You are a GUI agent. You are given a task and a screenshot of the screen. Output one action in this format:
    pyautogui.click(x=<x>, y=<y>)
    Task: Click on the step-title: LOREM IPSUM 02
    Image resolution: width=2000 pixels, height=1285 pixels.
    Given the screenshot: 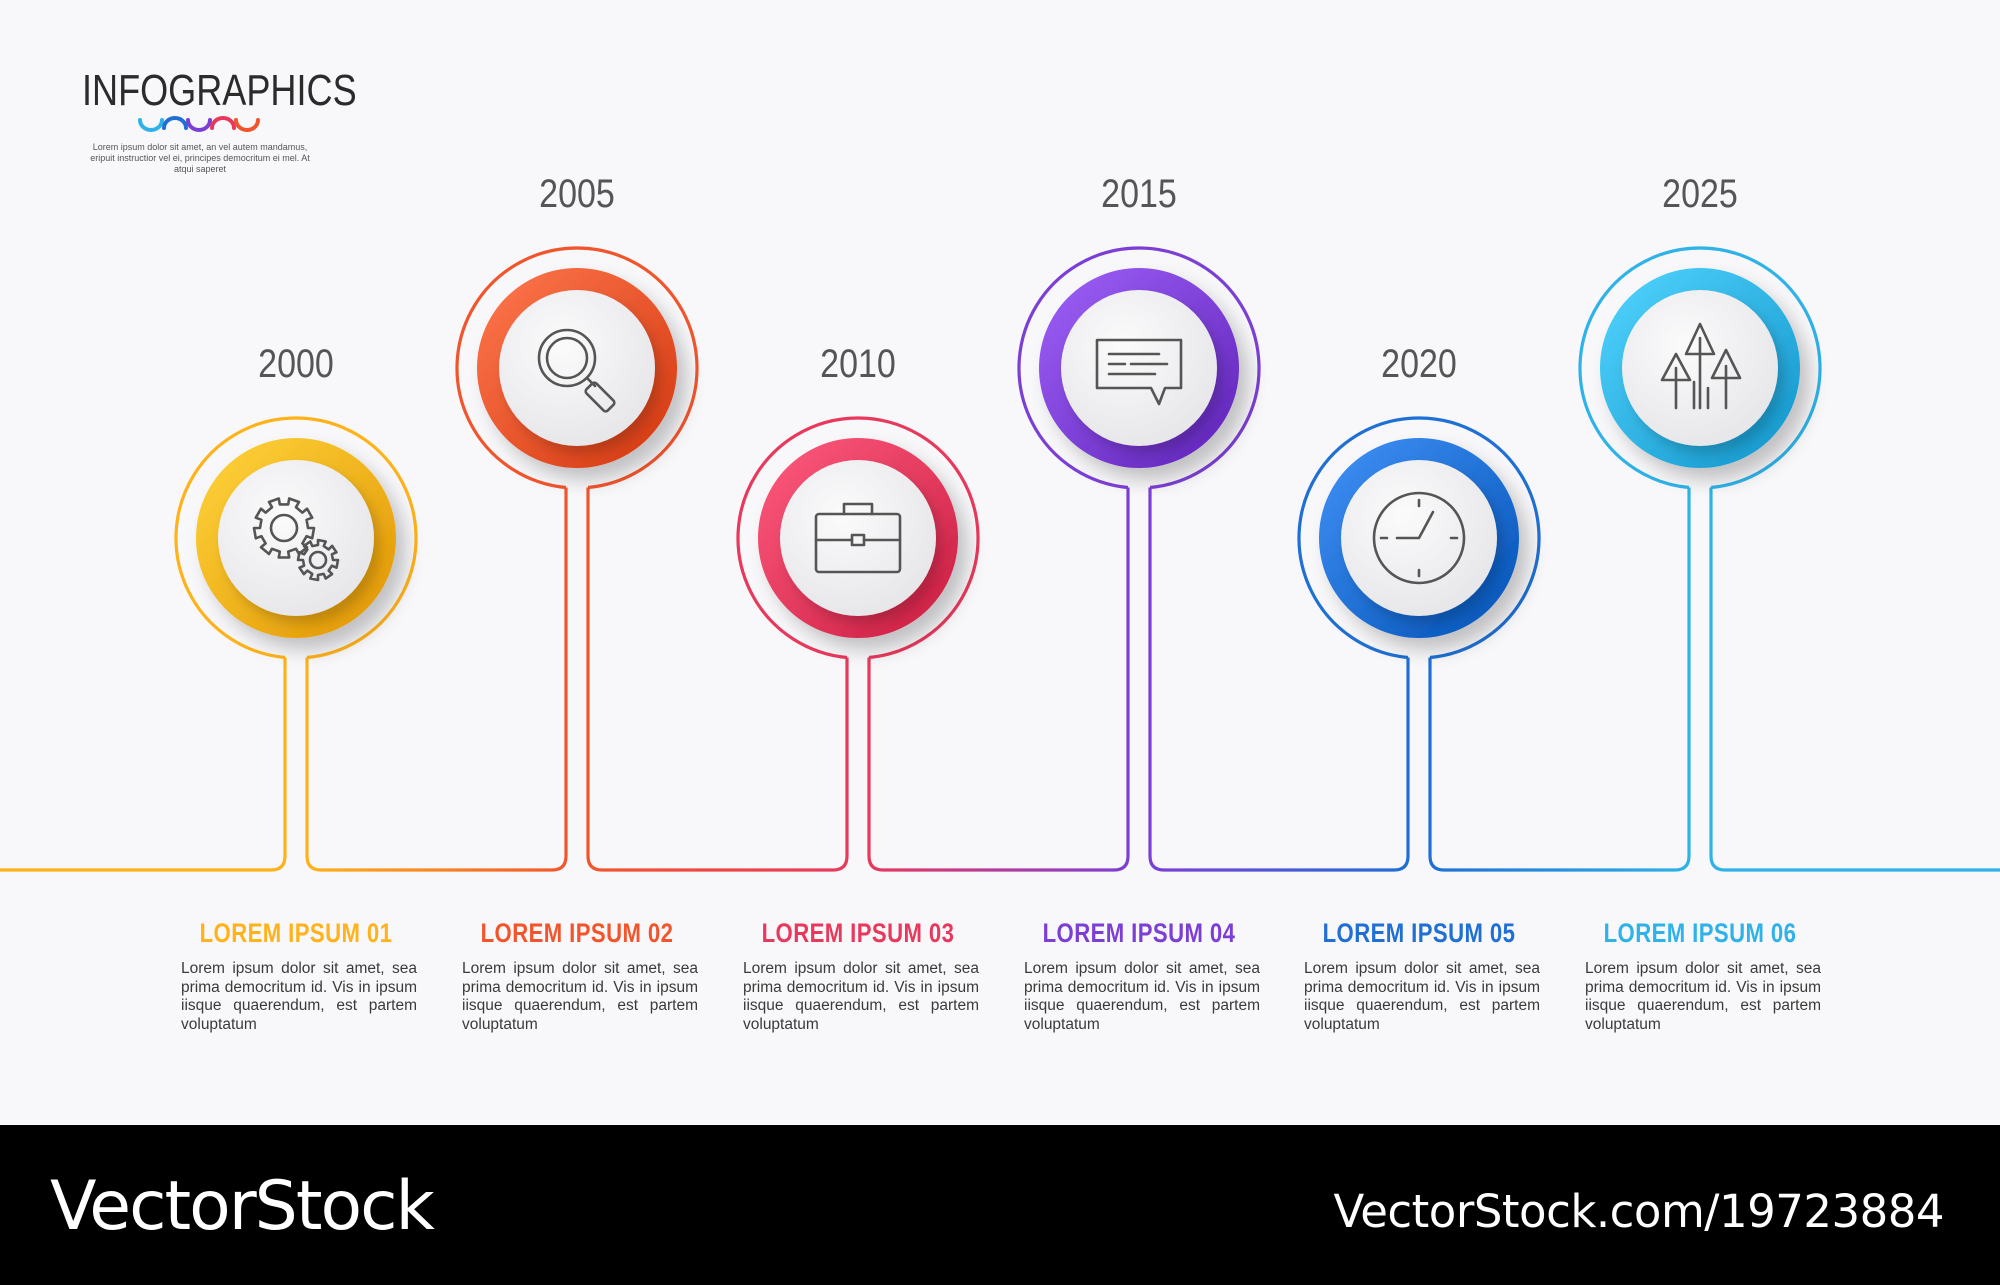 What is the action you would take?
    pyautogui.click(x=577, y=933)
    